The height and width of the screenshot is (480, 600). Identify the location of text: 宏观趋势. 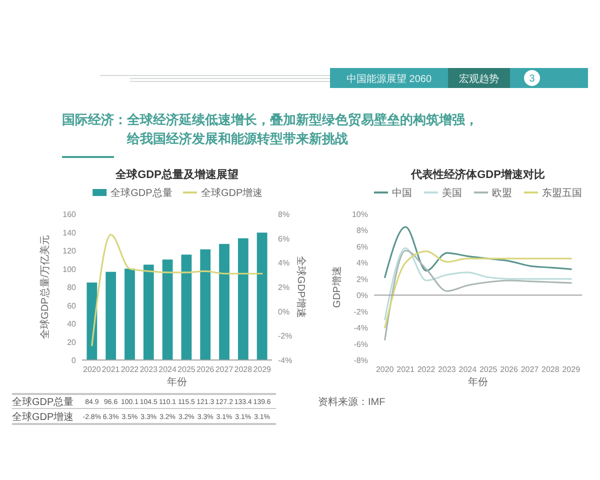
(479, 79).